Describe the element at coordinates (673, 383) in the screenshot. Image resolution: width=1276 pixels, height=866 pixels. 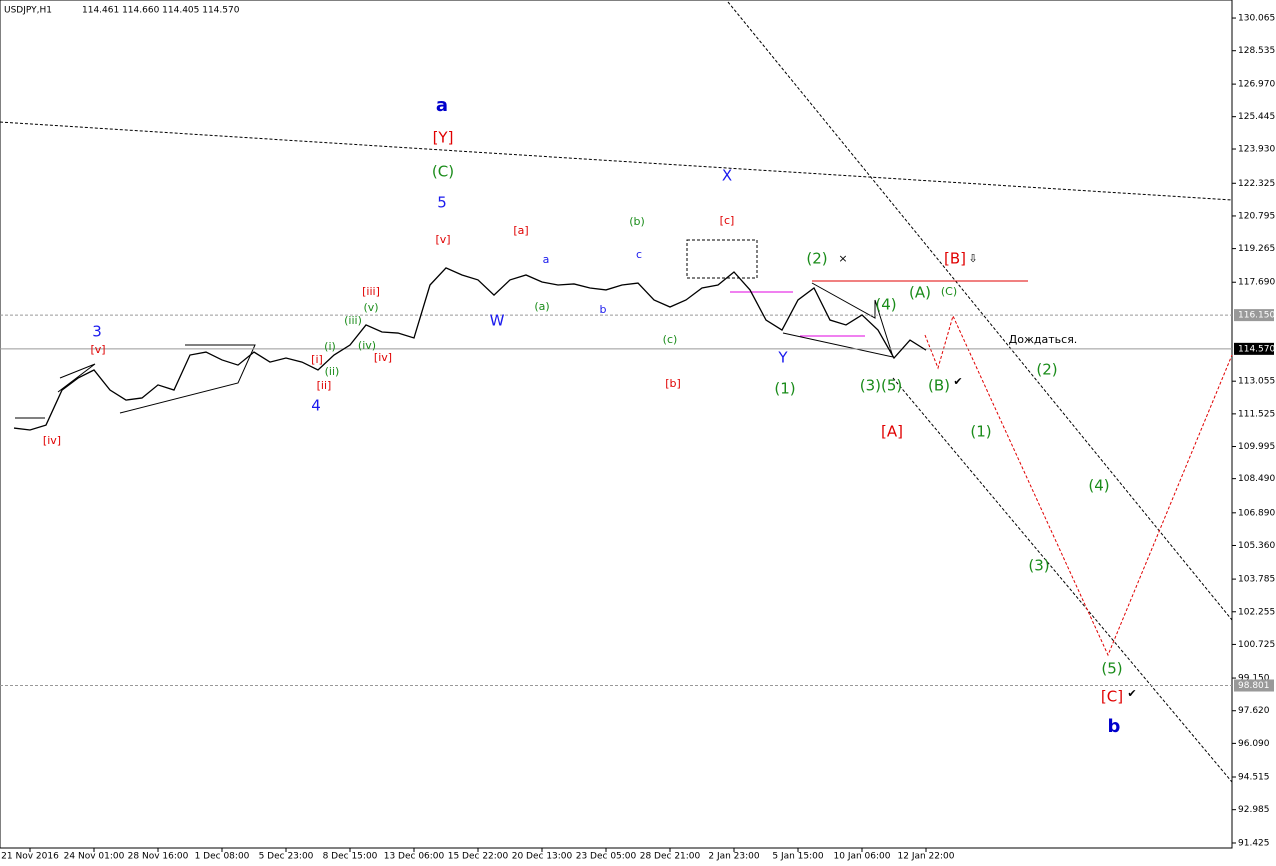
I see `wave-label: [b]` at that location.